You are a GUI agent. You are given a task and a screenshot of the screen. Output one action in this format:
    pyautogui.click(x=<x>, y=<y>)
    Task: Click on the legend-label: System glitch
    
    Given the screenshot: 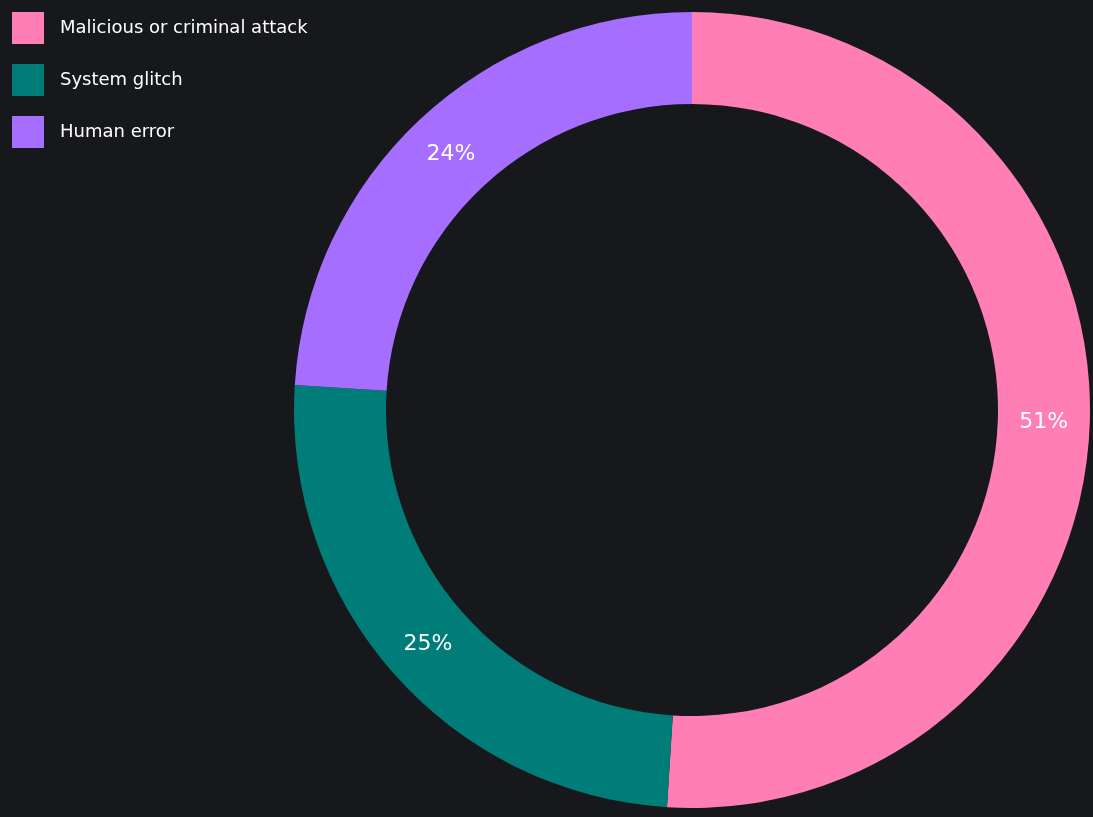 What is the action you would take?
    pyautogui.click(x=121, y=78)
    